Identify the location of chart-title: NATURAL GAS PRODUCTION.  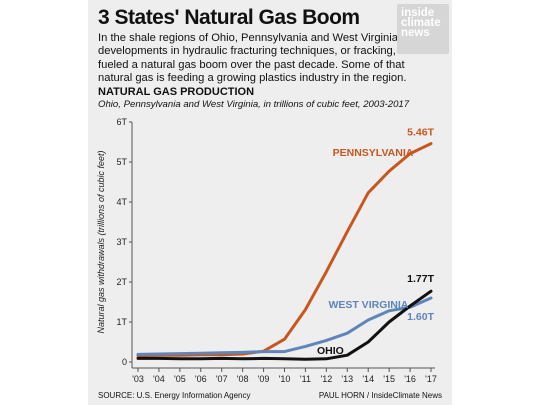
(176, 92).